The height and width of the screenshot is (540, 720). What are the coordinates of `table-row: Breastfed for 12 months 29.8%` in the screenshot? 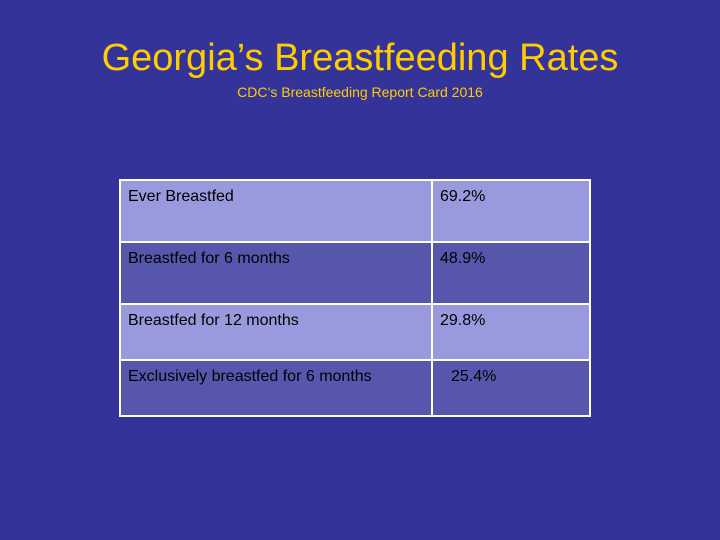 It's located at (355, 332).